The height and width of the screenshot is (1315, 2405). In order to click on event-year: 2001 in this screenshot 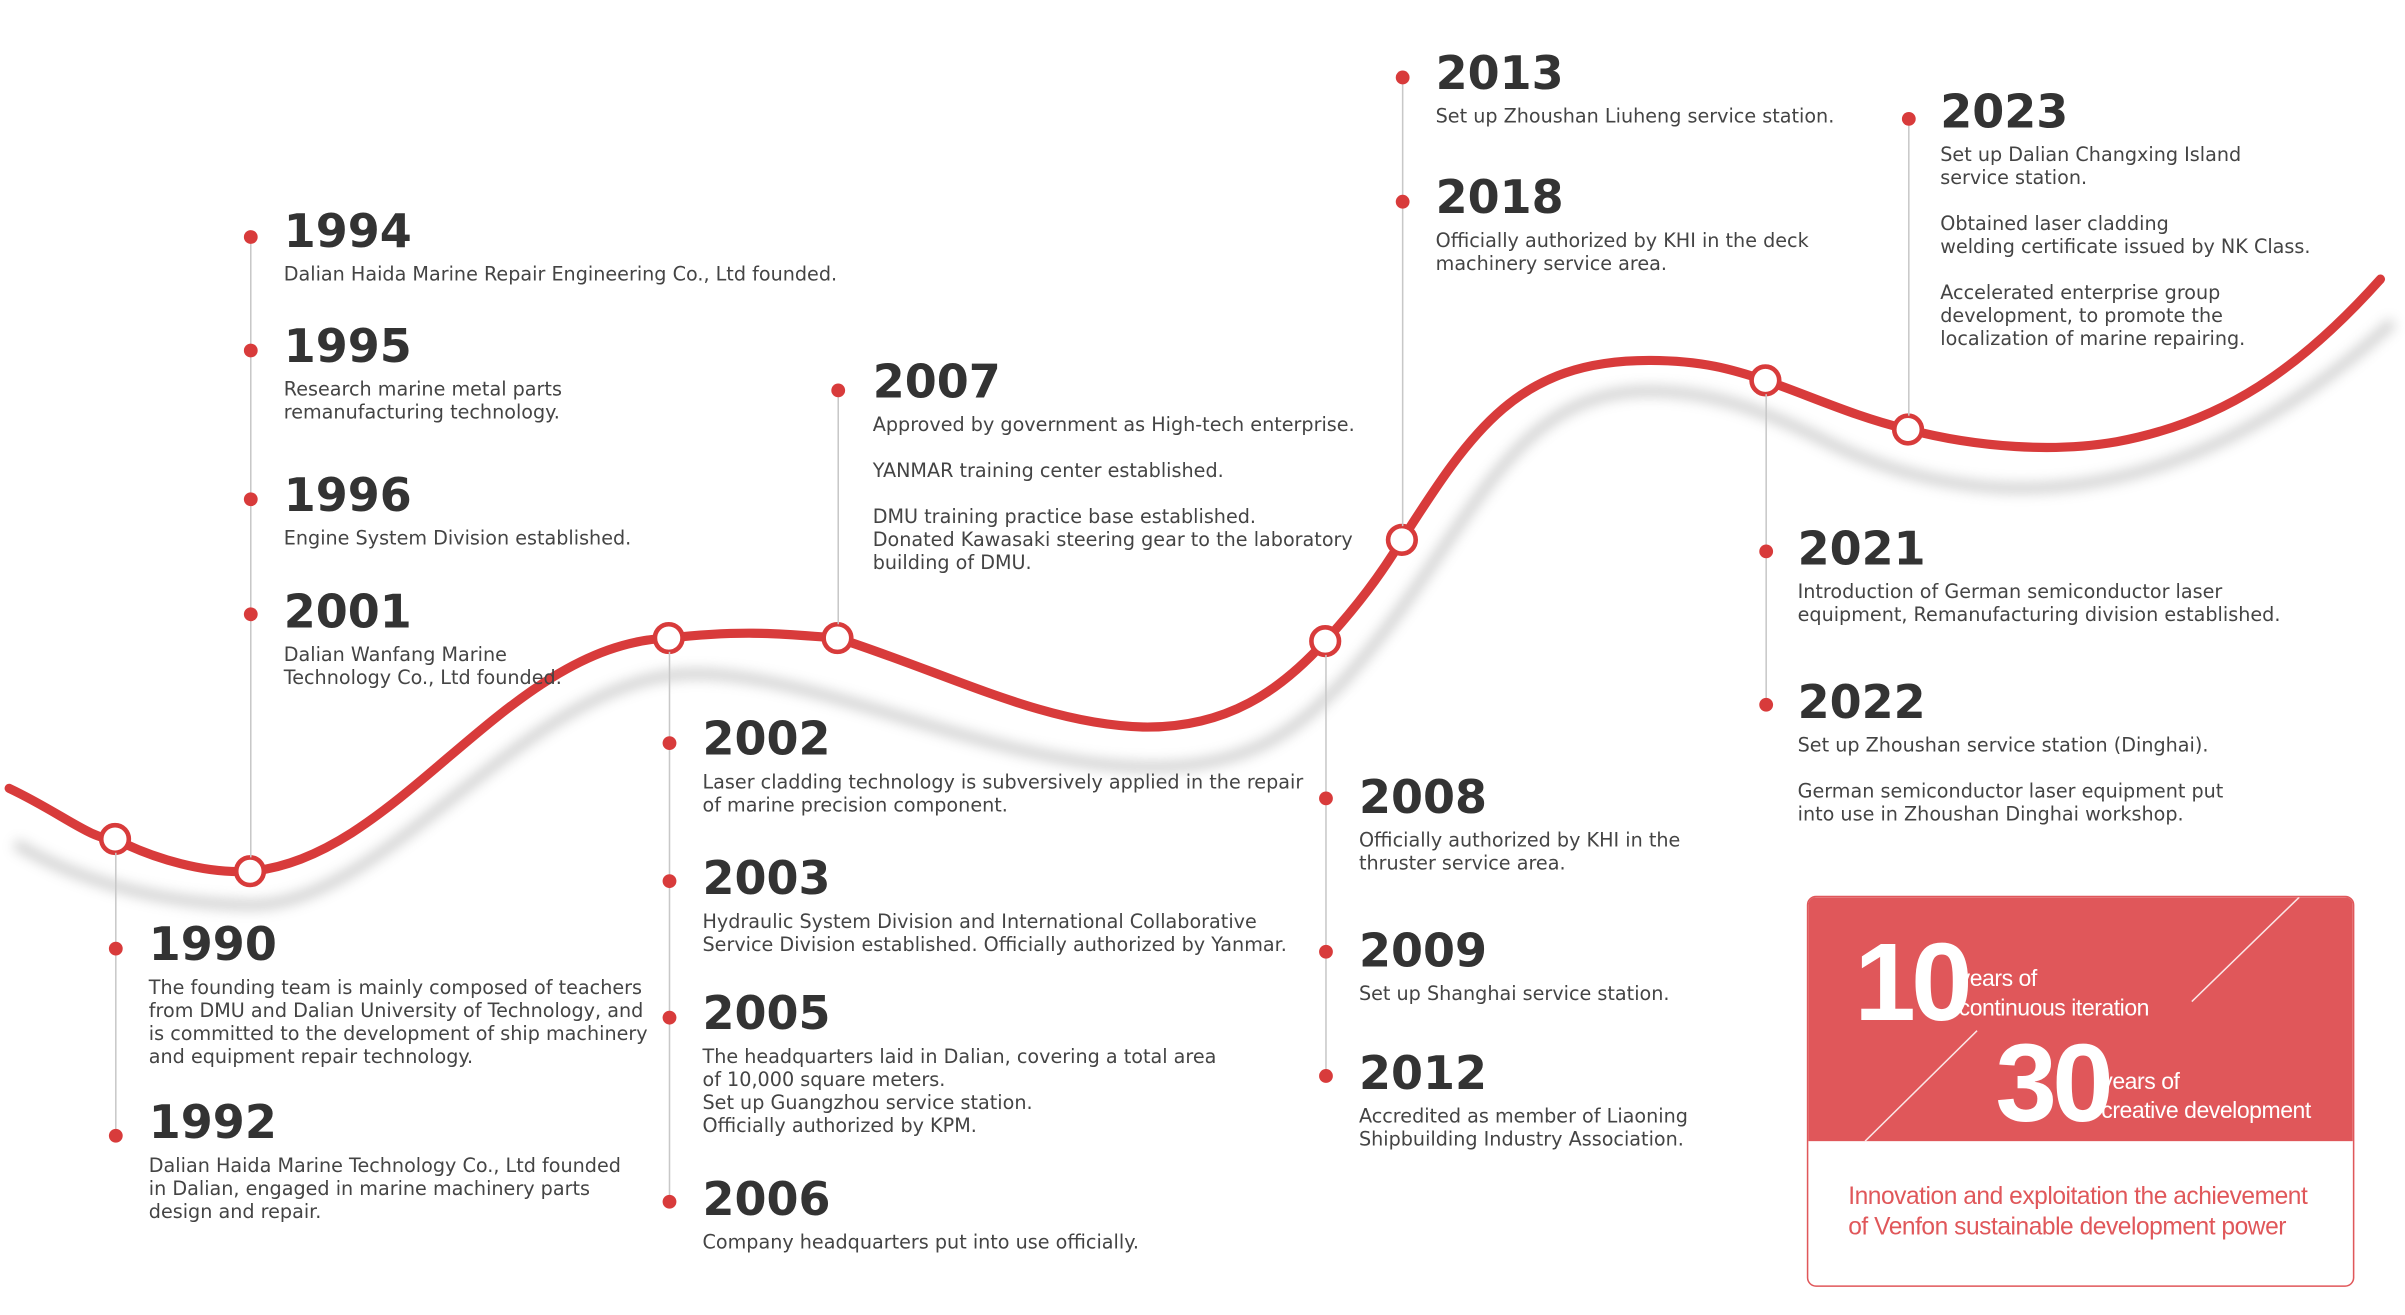, I will do `click(347, 612)`.